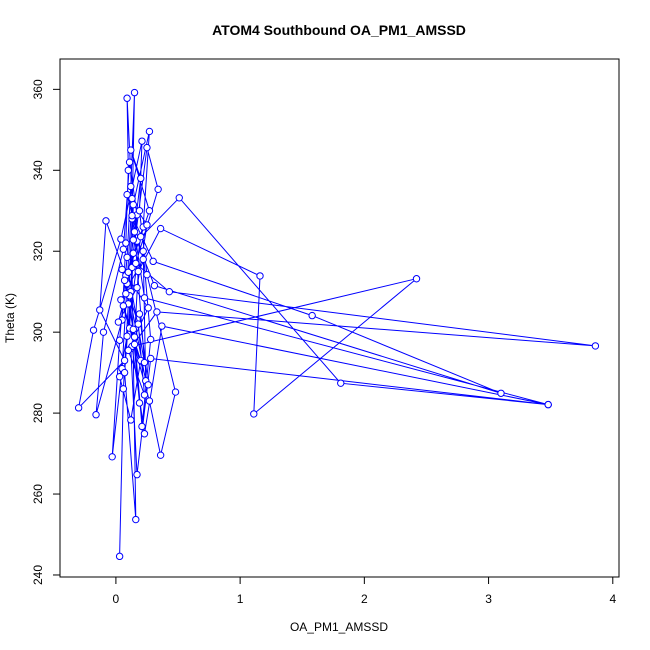 The image size is (650, 650). Describe the element at coordinates (488, 599) in the screenshot. I see `x-tick-label: 3` at that location.